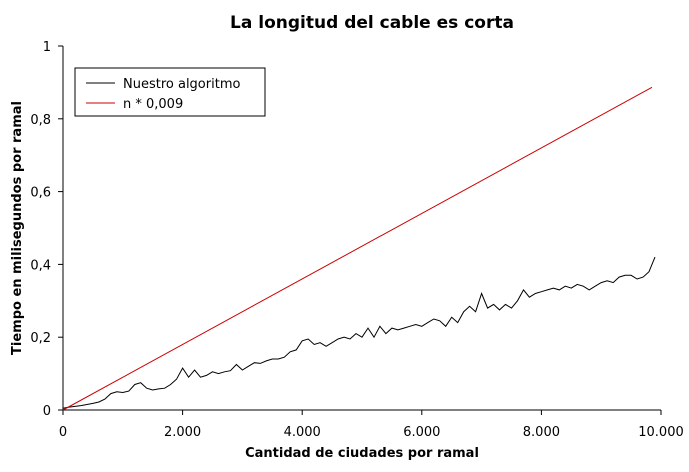  I want to click on y-tick-label: 0, so click(47, 411).